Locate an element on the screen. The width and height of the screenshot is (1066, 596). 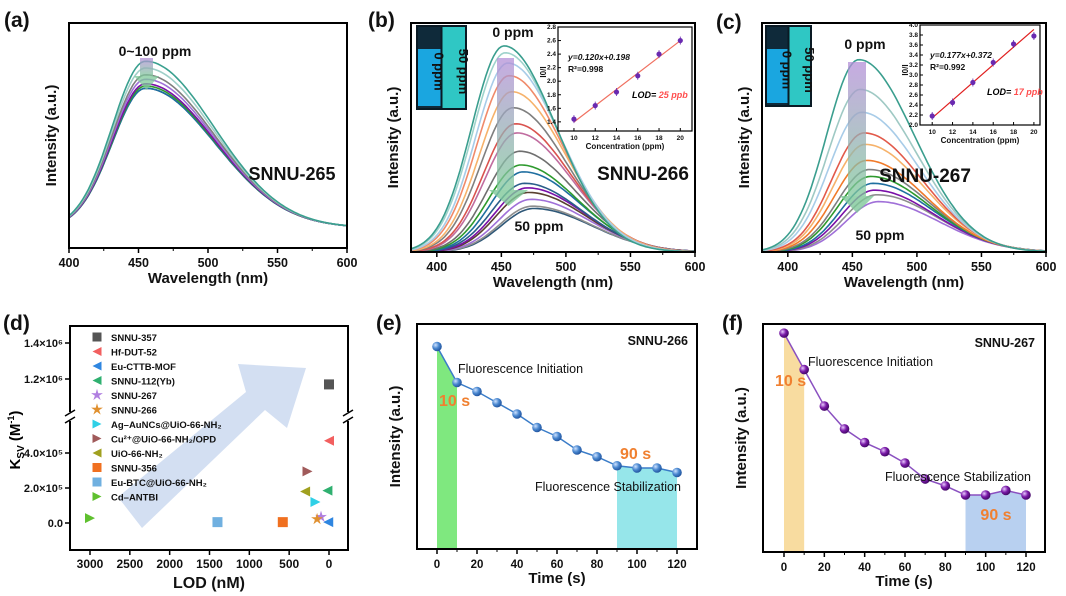
y-tick-label: 1.4 is located at coordinates (551, 122).